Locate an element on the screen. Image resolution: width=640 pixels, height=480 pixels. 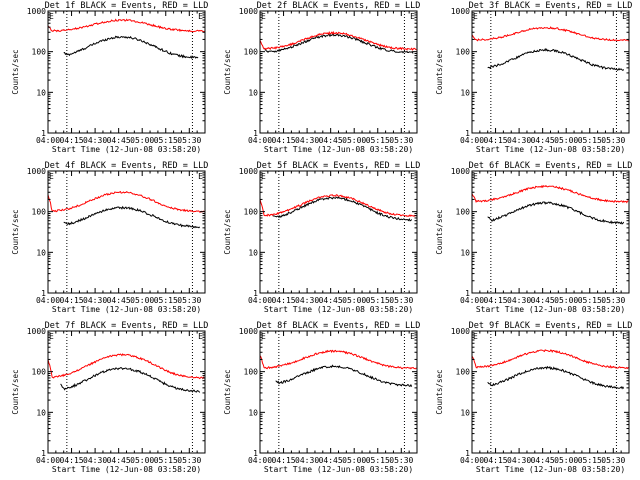
panel-title: Det 5f BLACK = Events, RED = LLD is located at coordinates (339, 166).